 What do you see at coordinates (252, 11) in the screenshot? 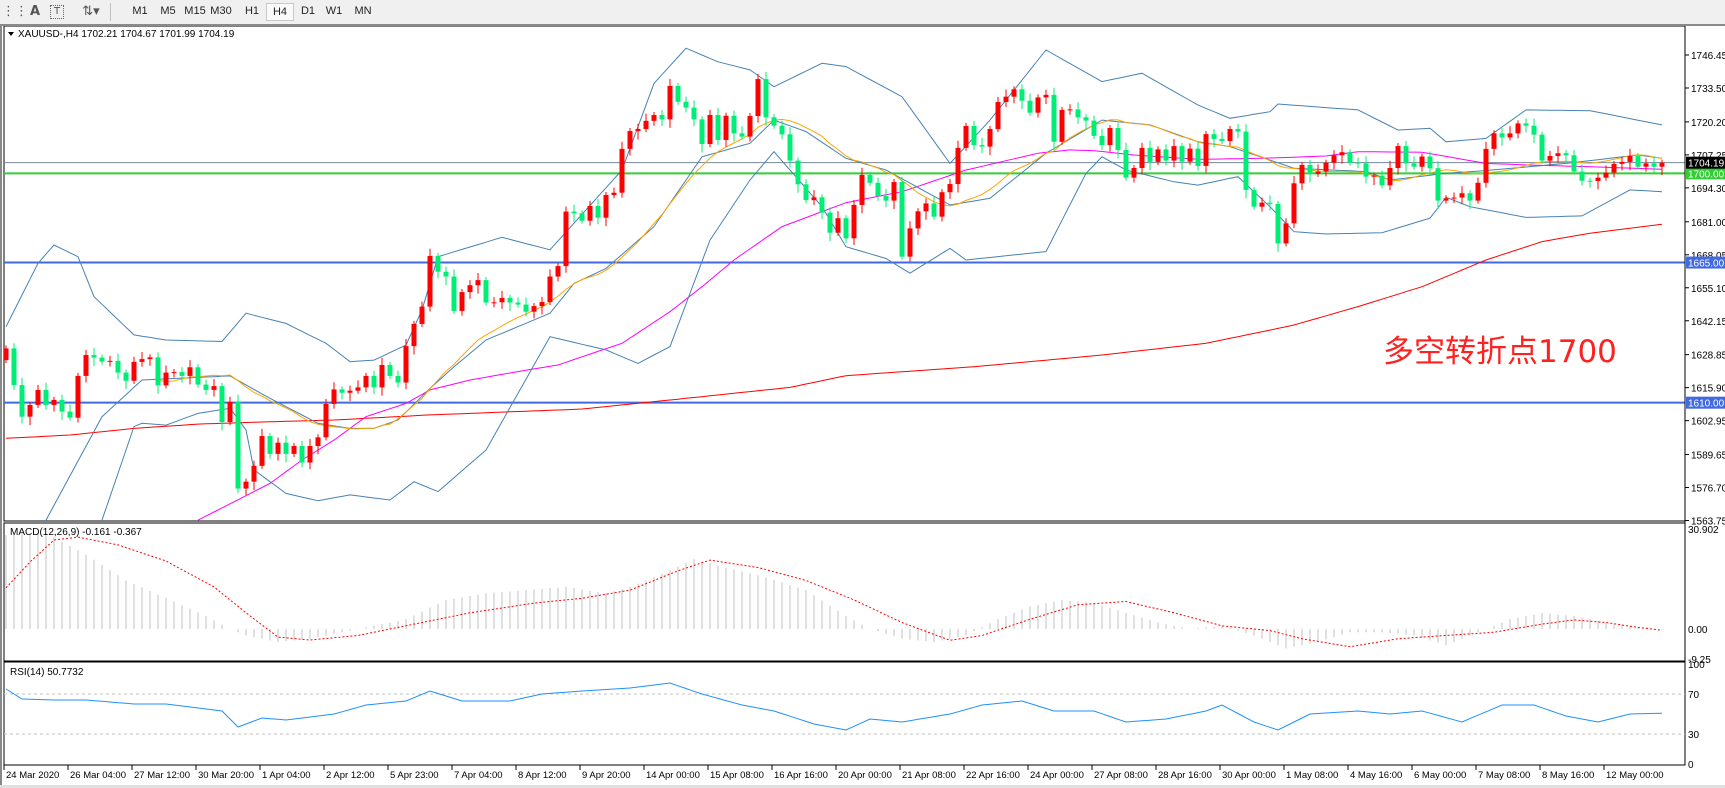
I see `timeframe-h1-button: H1` at bounding box center [252, 11].